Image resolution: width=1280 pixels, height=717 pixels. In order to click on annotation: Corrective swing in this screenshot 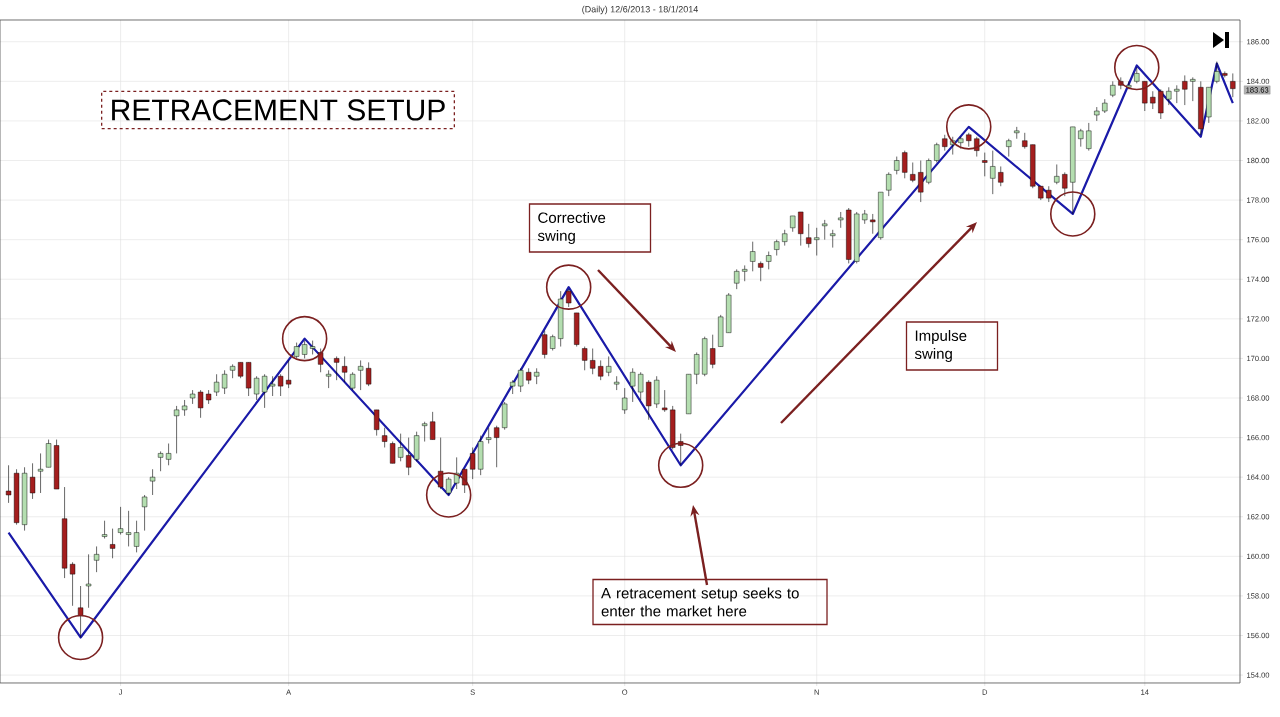, I will do `click(571, 228)`.